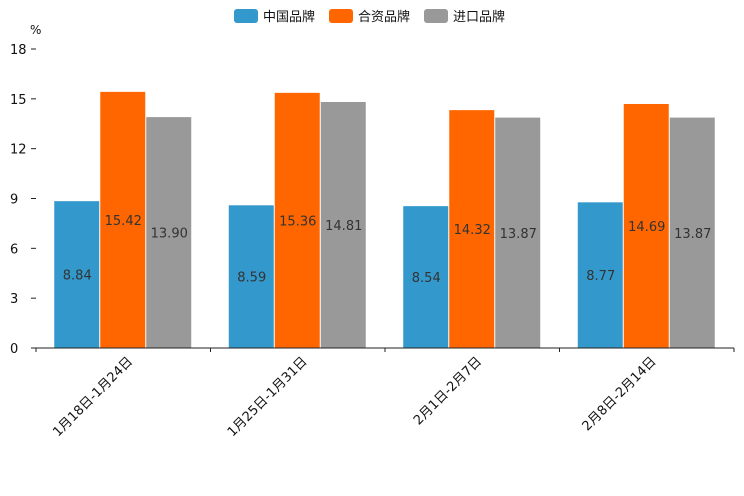 This screenshot has width=744, height=496. I want to click on data-label: 14.32, so click(472, 230).